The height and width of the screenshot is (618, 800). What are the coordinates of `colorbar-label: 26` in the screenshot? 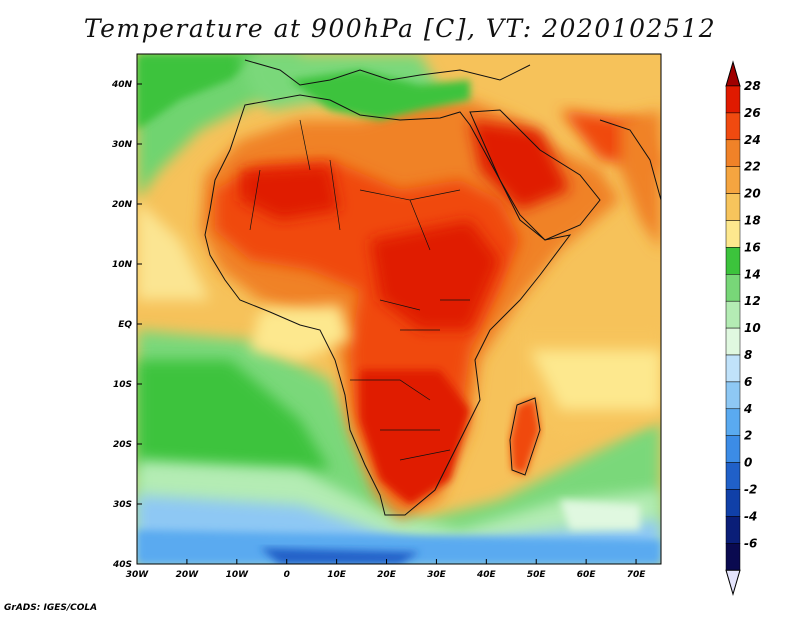 It's located at (752, 113).